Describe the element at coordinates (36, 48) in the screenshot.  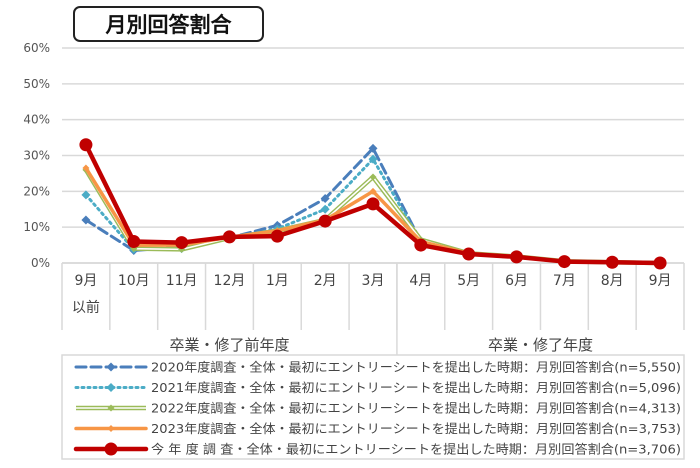
I see `y-tick-label: 60%` at that location.